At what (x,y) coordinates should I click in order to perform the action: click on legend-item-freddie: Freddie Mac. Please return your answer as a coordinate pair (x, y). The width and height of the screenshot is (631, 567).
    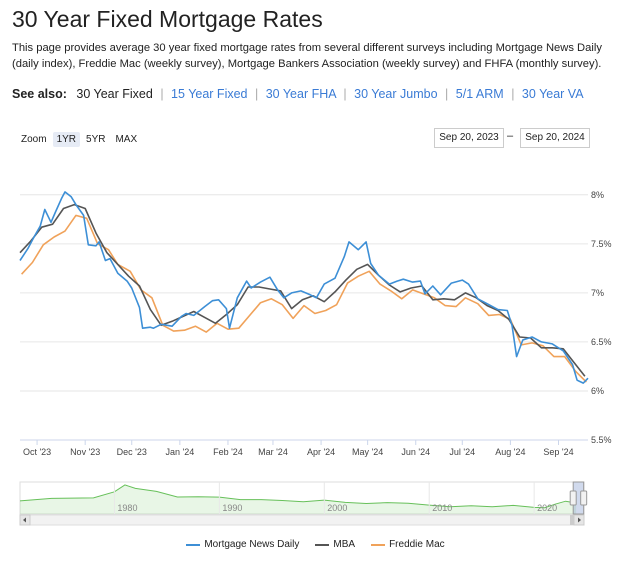
    Looking at the image, I should click on (408, 544).